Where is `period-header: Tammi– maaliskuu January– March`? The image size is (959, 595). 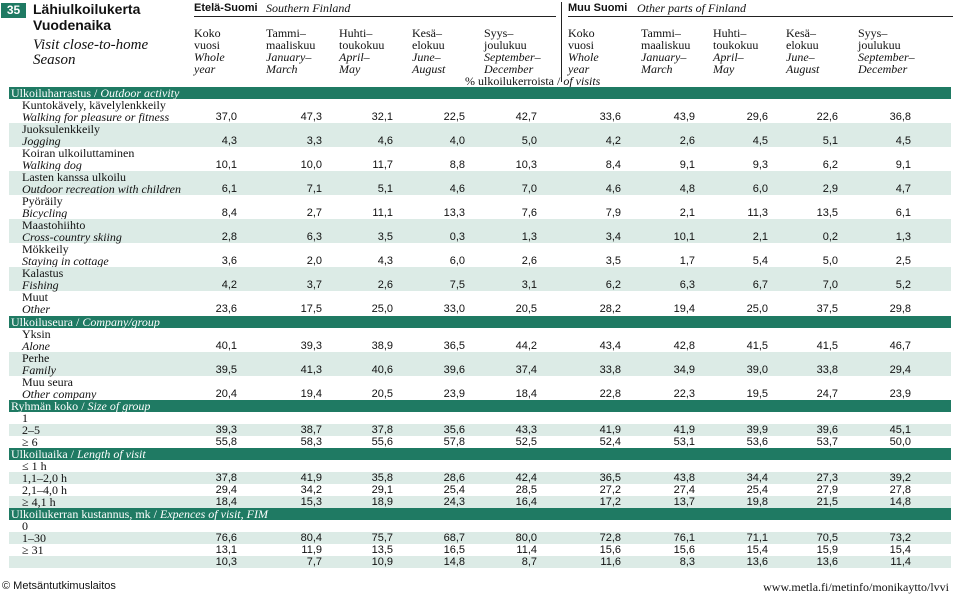
period-header: Tammi– maaliskuu January– March is located at coordinates (290, 51).